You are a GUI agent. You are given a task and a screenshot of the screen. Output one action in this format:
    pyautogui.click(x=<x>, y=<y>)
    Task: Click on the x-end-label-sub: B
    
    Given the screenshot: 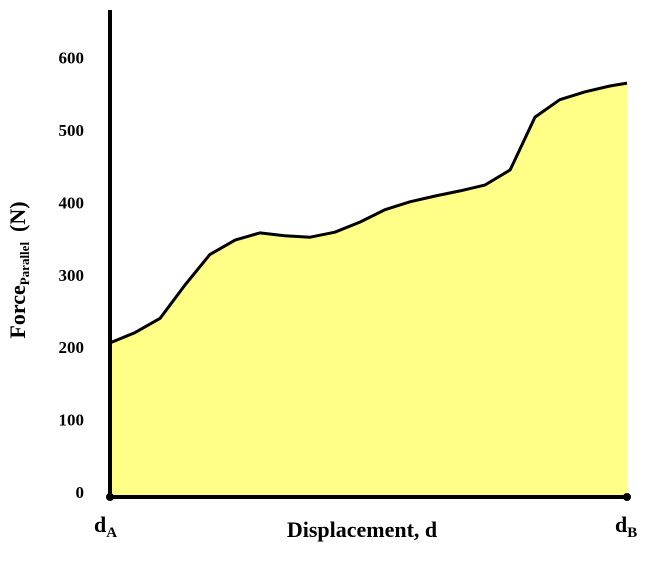 What is the action you would take?
    pyautogui.click(x=632, y=533)
    